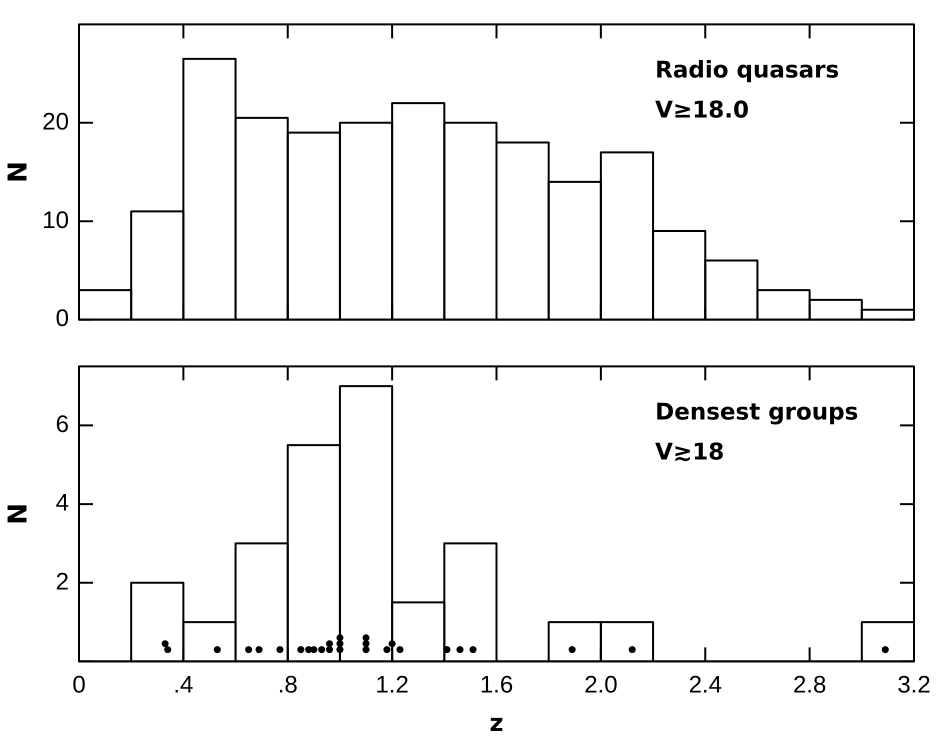 The height and width of the screenshot is (743, 938). What do you see at coordinates (497, 684) in the screenshot?
I see `x-tick-label: 1.6` at bounding box center [497, 684].